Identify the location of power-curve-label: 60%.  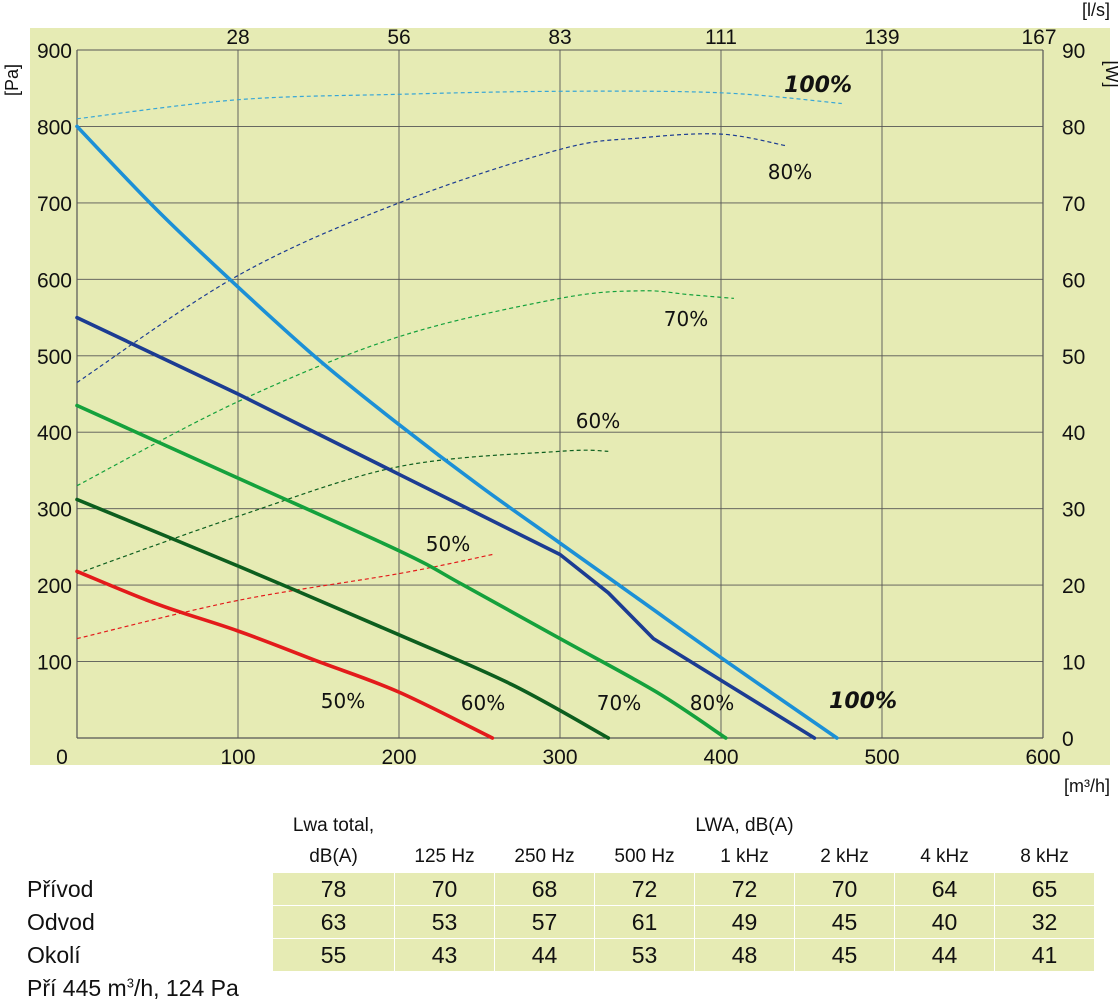
(598, 421).